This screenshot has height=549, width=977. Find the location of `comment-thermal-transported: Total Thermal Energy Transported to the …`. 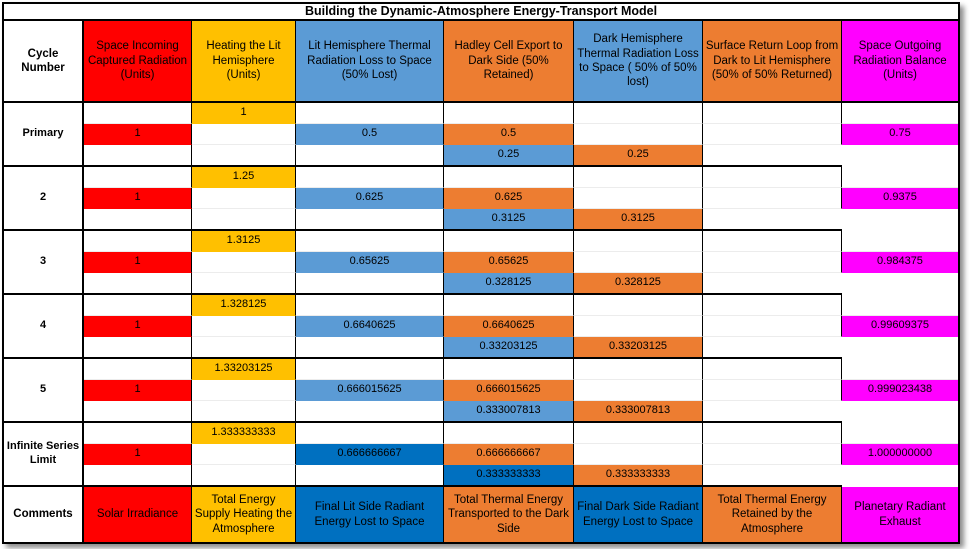

comment-thermal-transported: Total Thermal Energy Transported to the … is located at coordinates (509, 514).